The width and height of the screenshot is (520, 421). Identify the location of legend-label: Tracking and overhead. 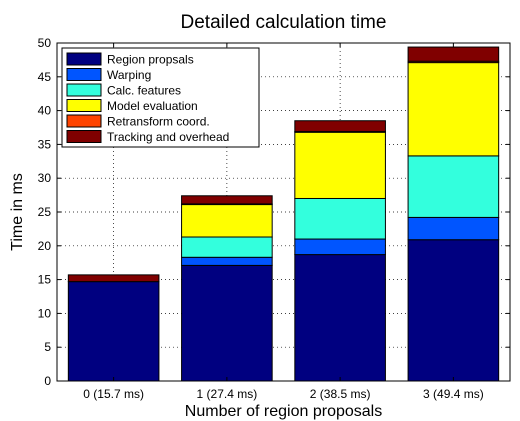
(168, 137).